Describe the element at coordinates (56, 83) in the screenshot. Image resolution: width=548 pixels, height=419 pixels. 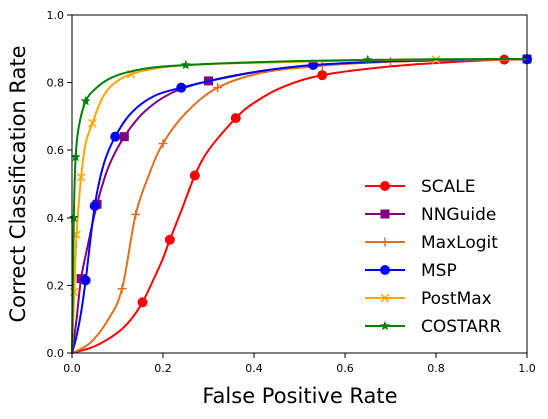
I see `y-tick-label: 0.8` at that location.